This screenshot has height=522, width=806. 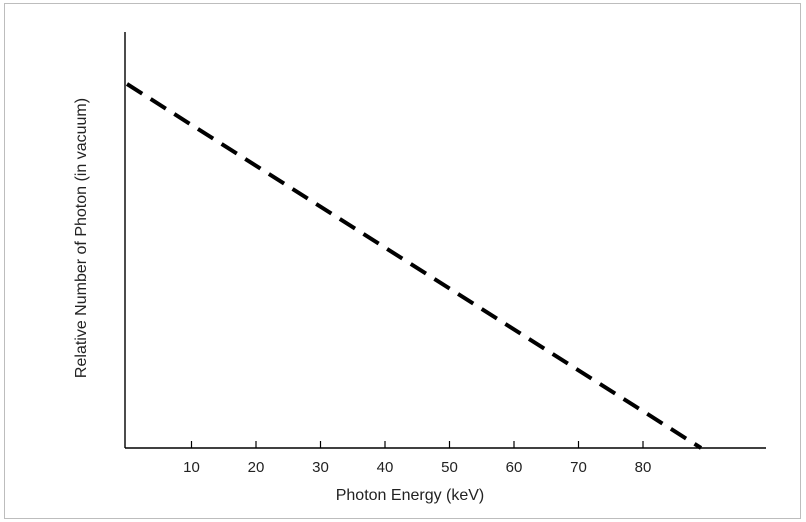 I want to click on x-tick-label: 40, so click(x=385, y=467).